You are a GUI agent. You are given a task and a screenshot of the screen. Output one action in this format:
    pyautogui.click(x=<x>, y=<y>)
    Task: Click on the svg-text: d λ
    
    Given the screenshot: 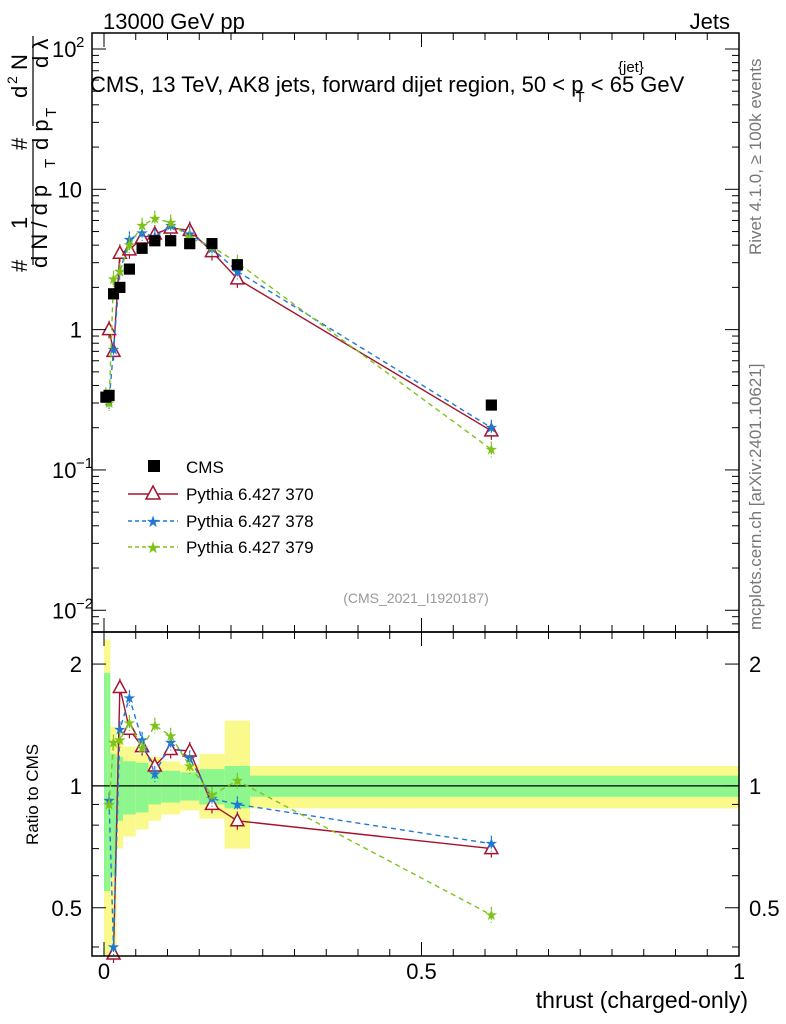 What is the action you would take?
    pyautogui.click(x=40, y=53)
    